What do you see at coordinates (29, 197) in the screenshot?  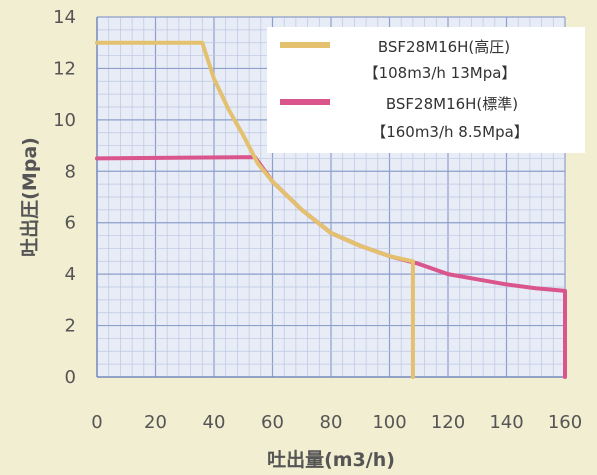 I see `y-axis-label: 吐出圧(Mpa)` at bounding box center [29, 197].